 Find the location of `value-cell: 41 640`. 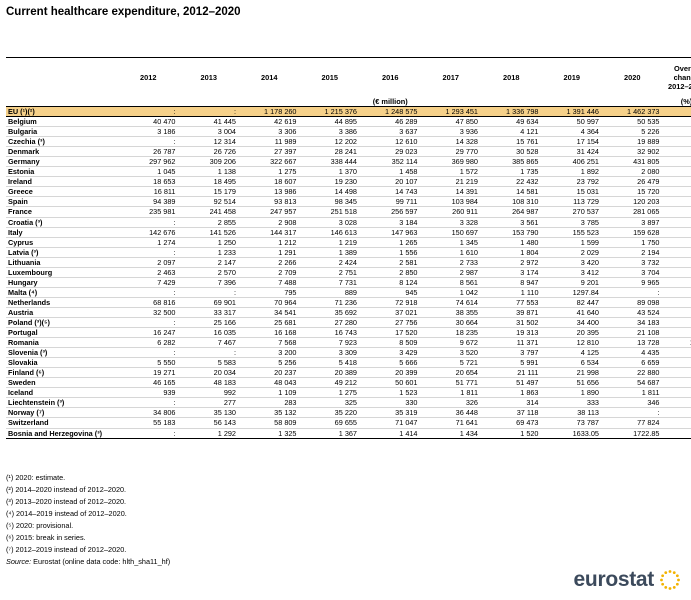

value-cell: 41 640 is located at coordinates (587, 312).